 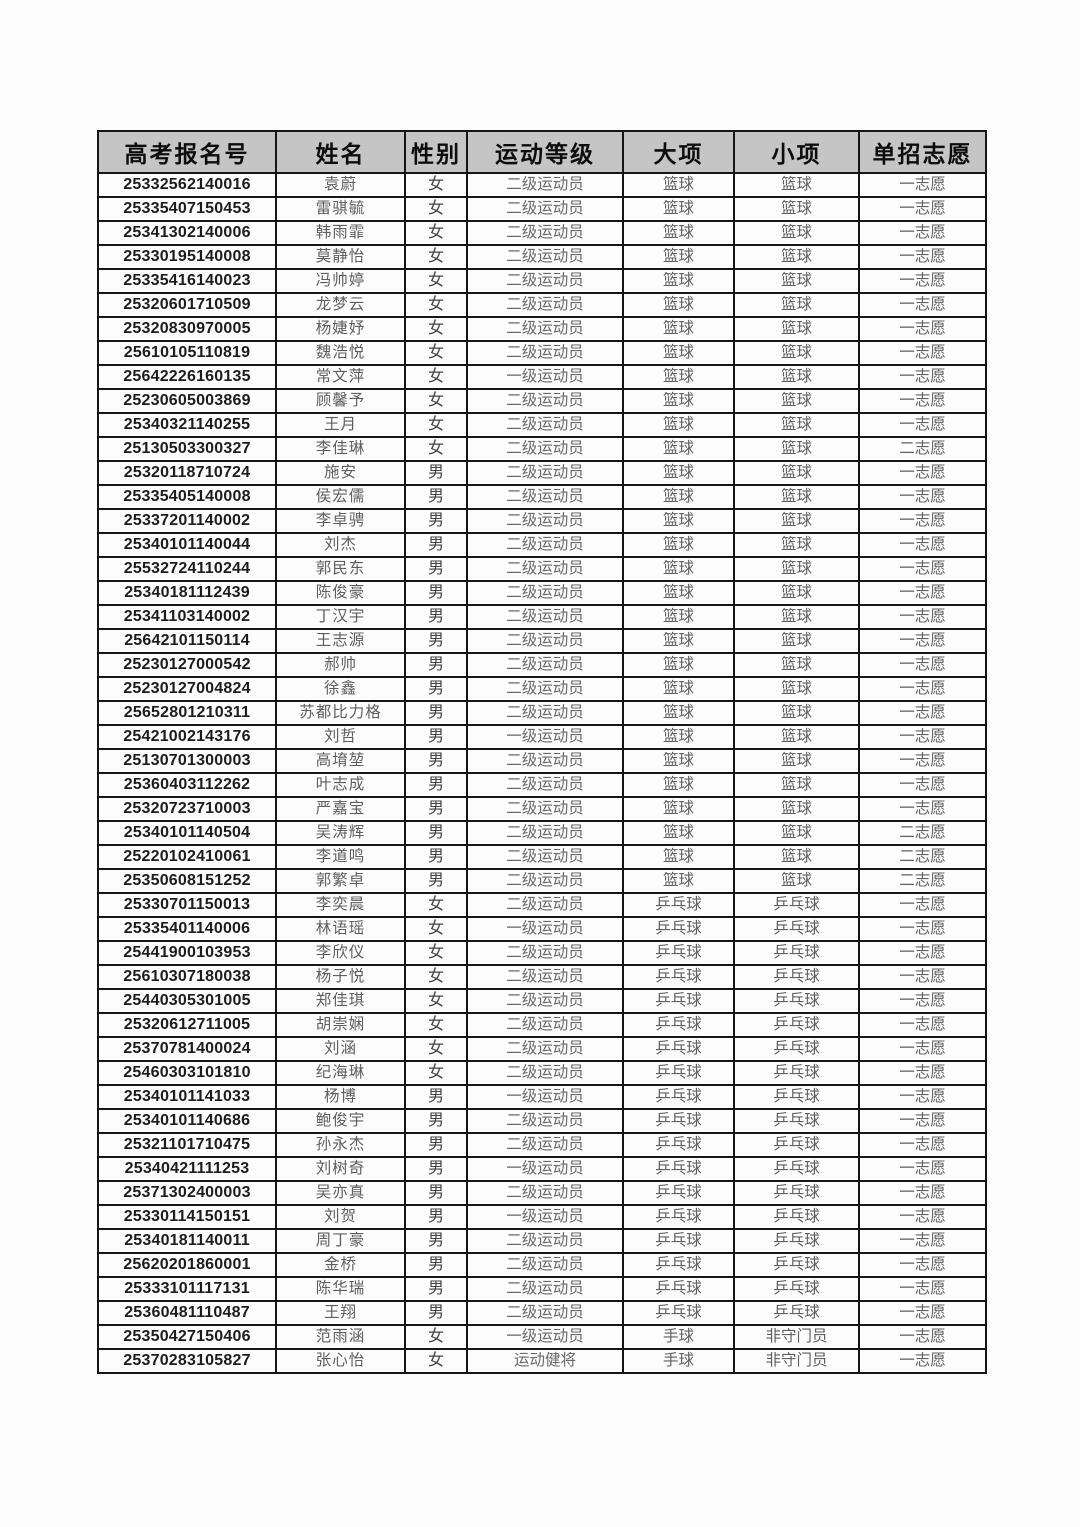 I want to click on cell-sport-level: 一级运动员, so click(x=545, y=377).